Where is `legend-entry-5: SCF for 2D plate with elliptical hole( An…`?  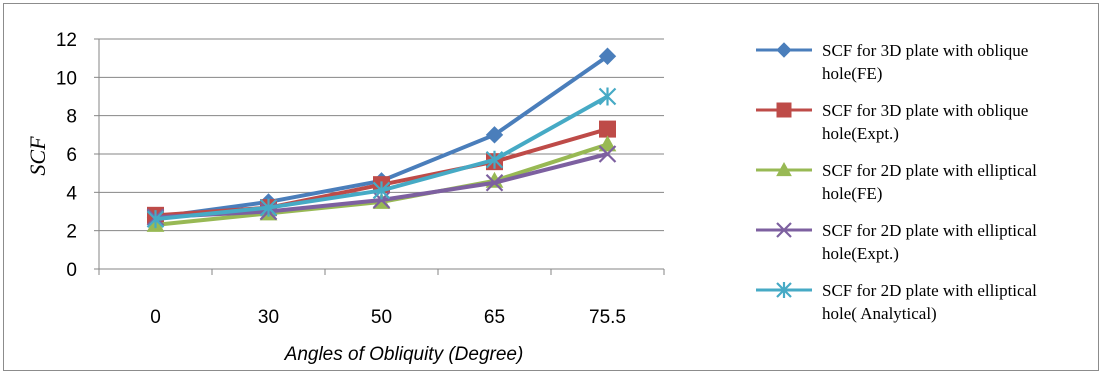 legend-entry-5: SCF for 2D plate with elliptical hole( An… is located at coordinates (896, 302).